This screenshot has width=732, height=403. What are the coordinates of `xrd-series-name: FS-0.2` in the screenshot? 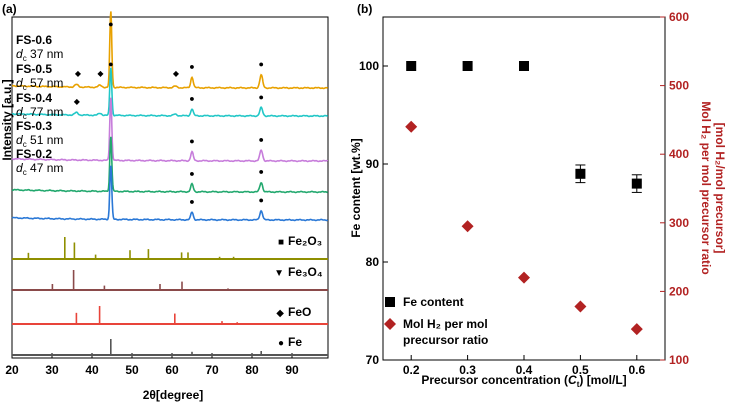 It's located at (34, 154).